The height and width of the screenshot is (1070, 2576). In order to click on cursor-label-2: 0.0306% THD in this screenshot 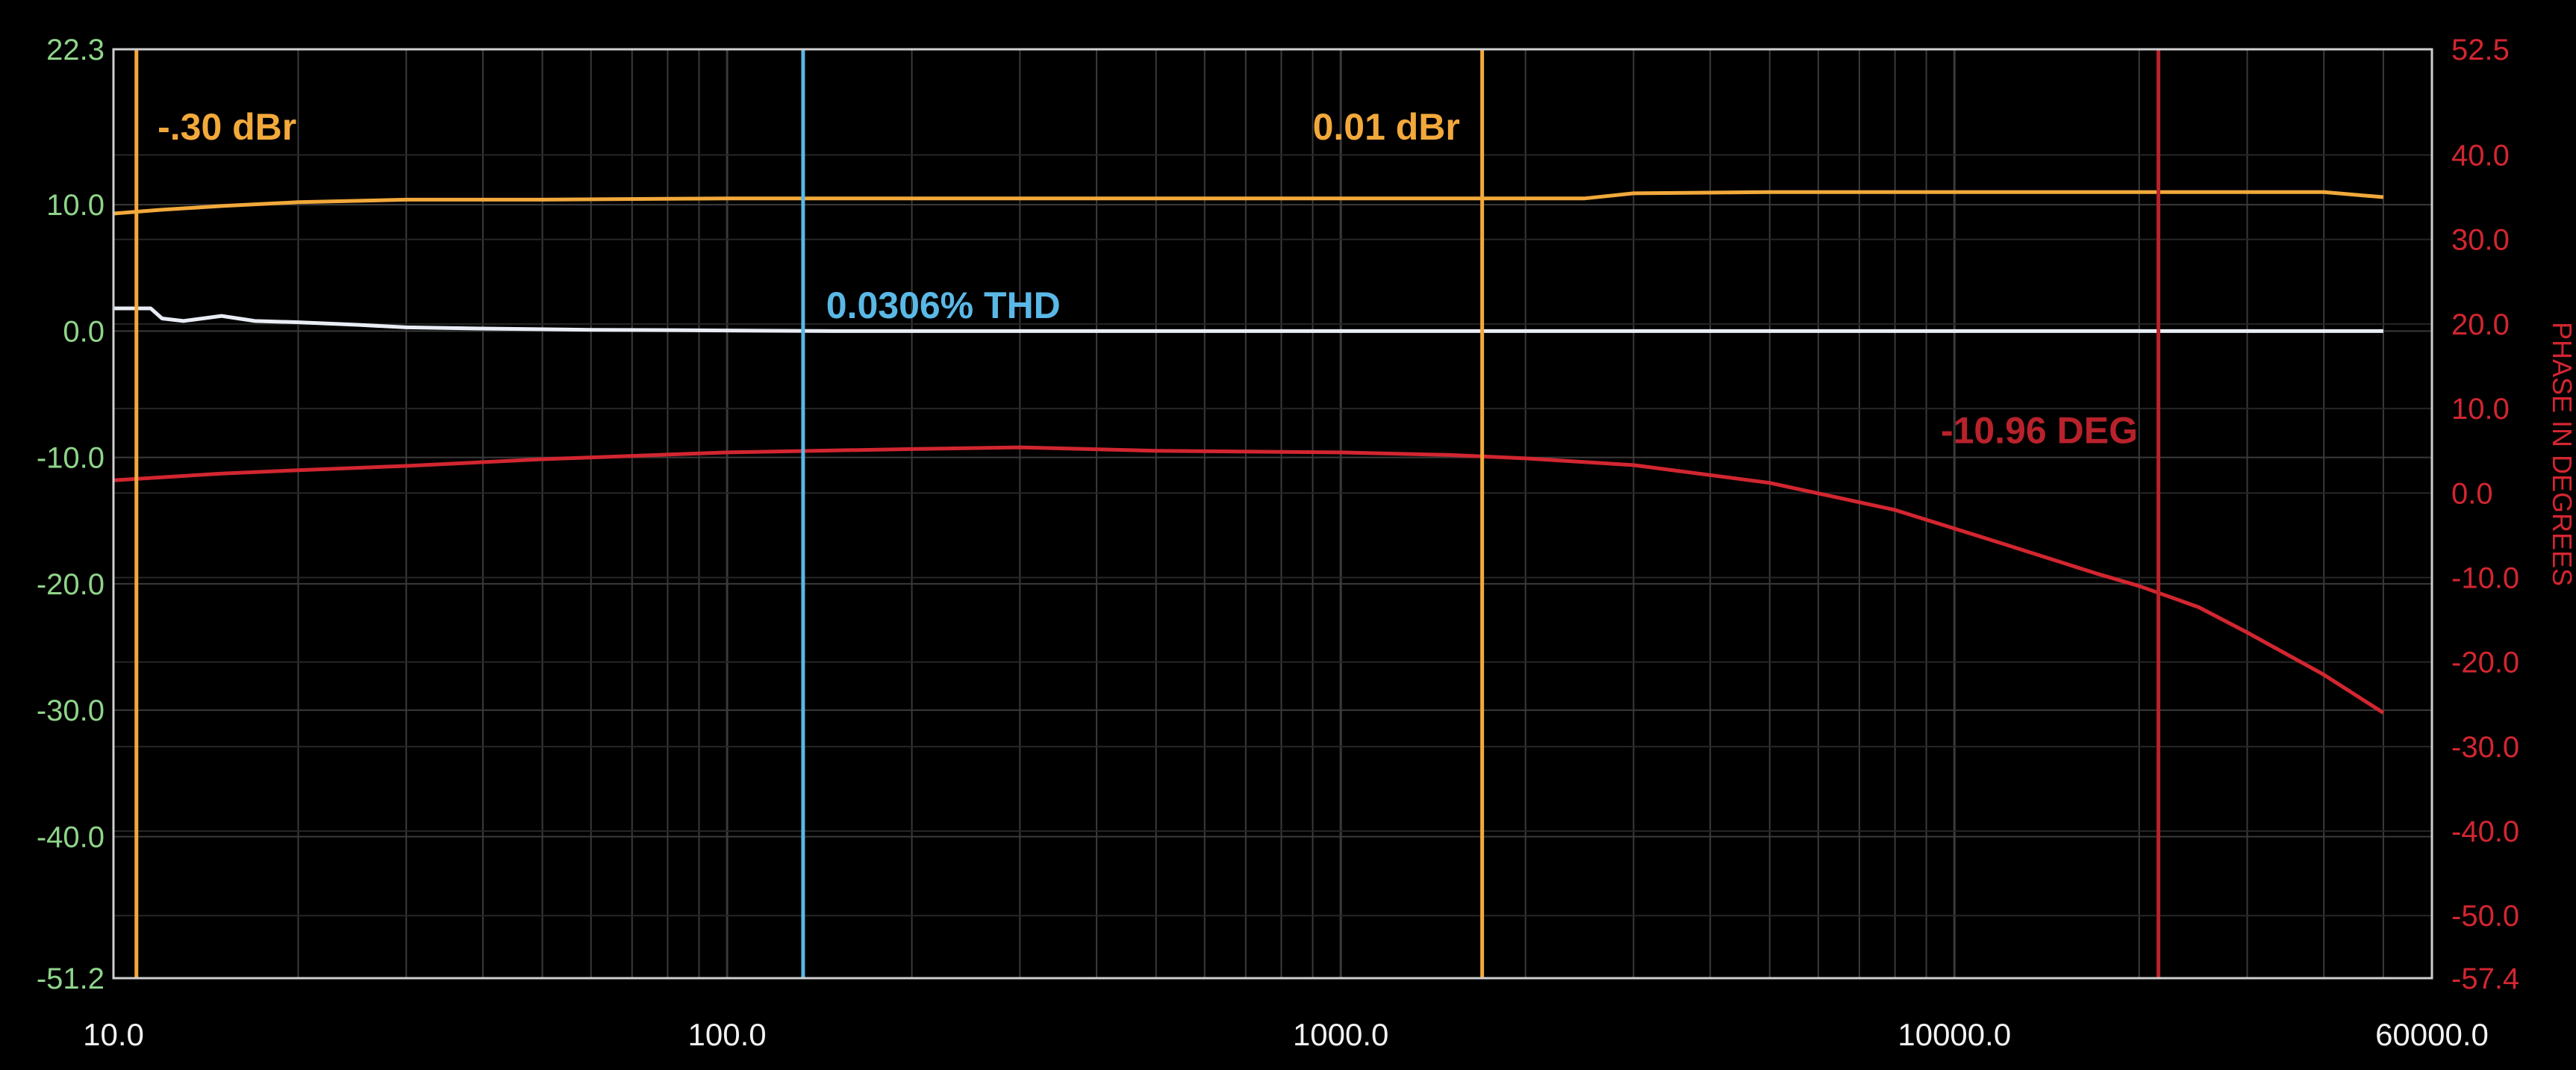, I will do `click(943, 305)`.